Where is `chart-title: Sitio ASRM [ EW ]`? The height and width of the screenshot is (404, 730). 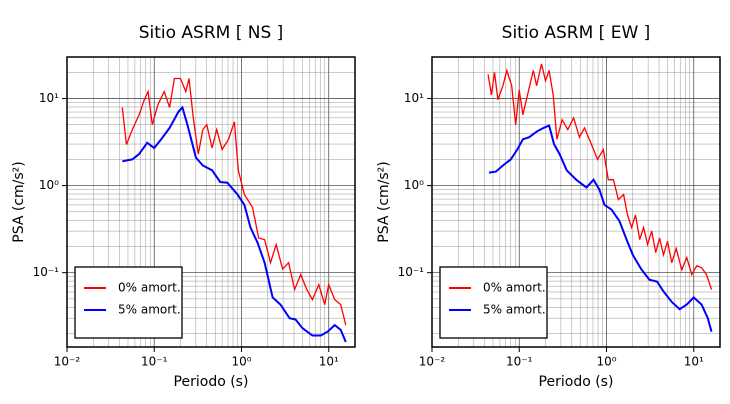
chart-title: Sitio ASRM [ EW ] is located at coordinates (576, 33).